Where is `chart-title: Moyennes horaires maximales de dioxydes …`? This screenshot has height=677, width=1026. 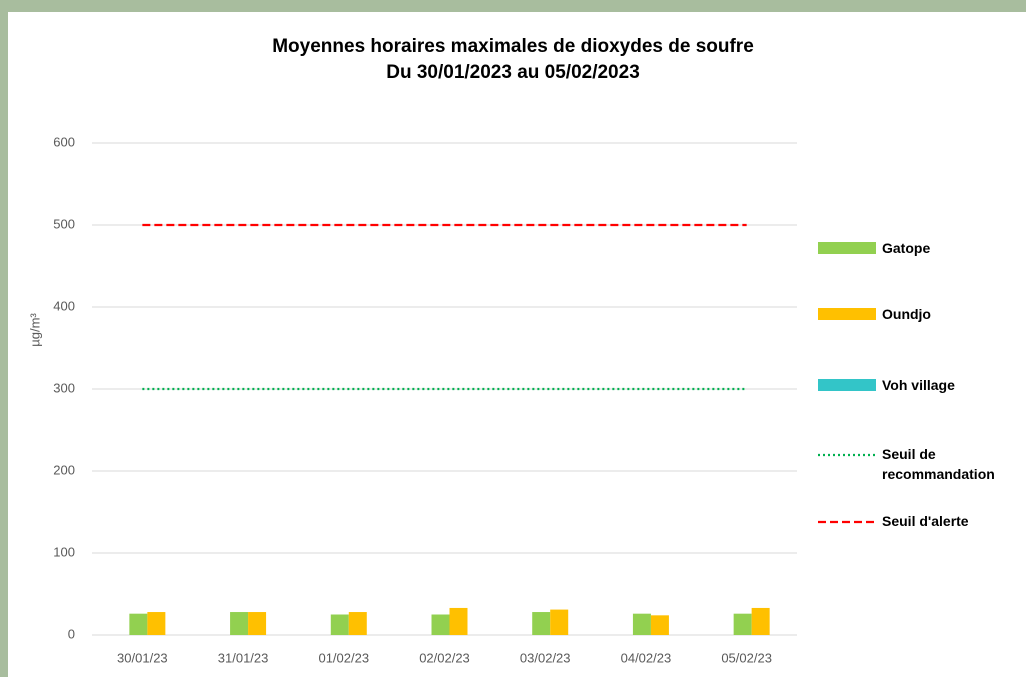 chart-title: Moyennes horaires maximales de dioxydes … is located at coordinates (513, 46).